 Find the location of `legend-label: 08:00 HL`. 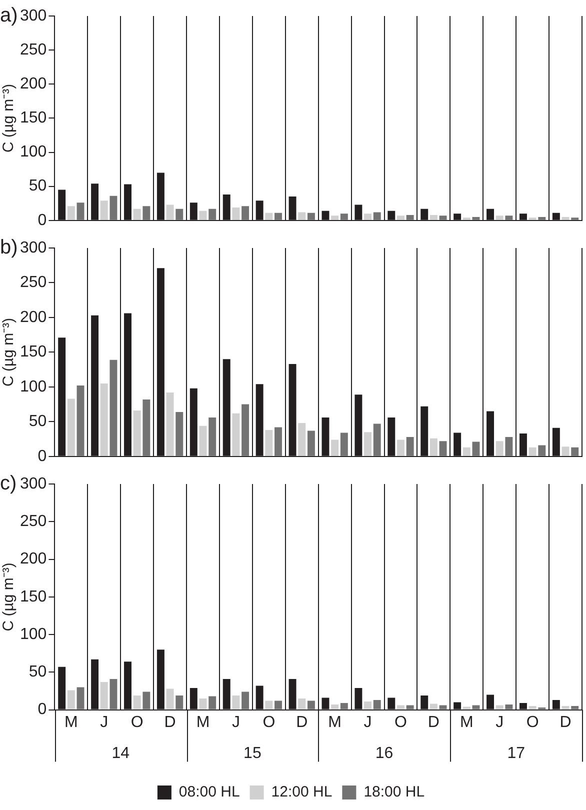

legend-label: 08:00 HL is located at coordinates (209, 792).